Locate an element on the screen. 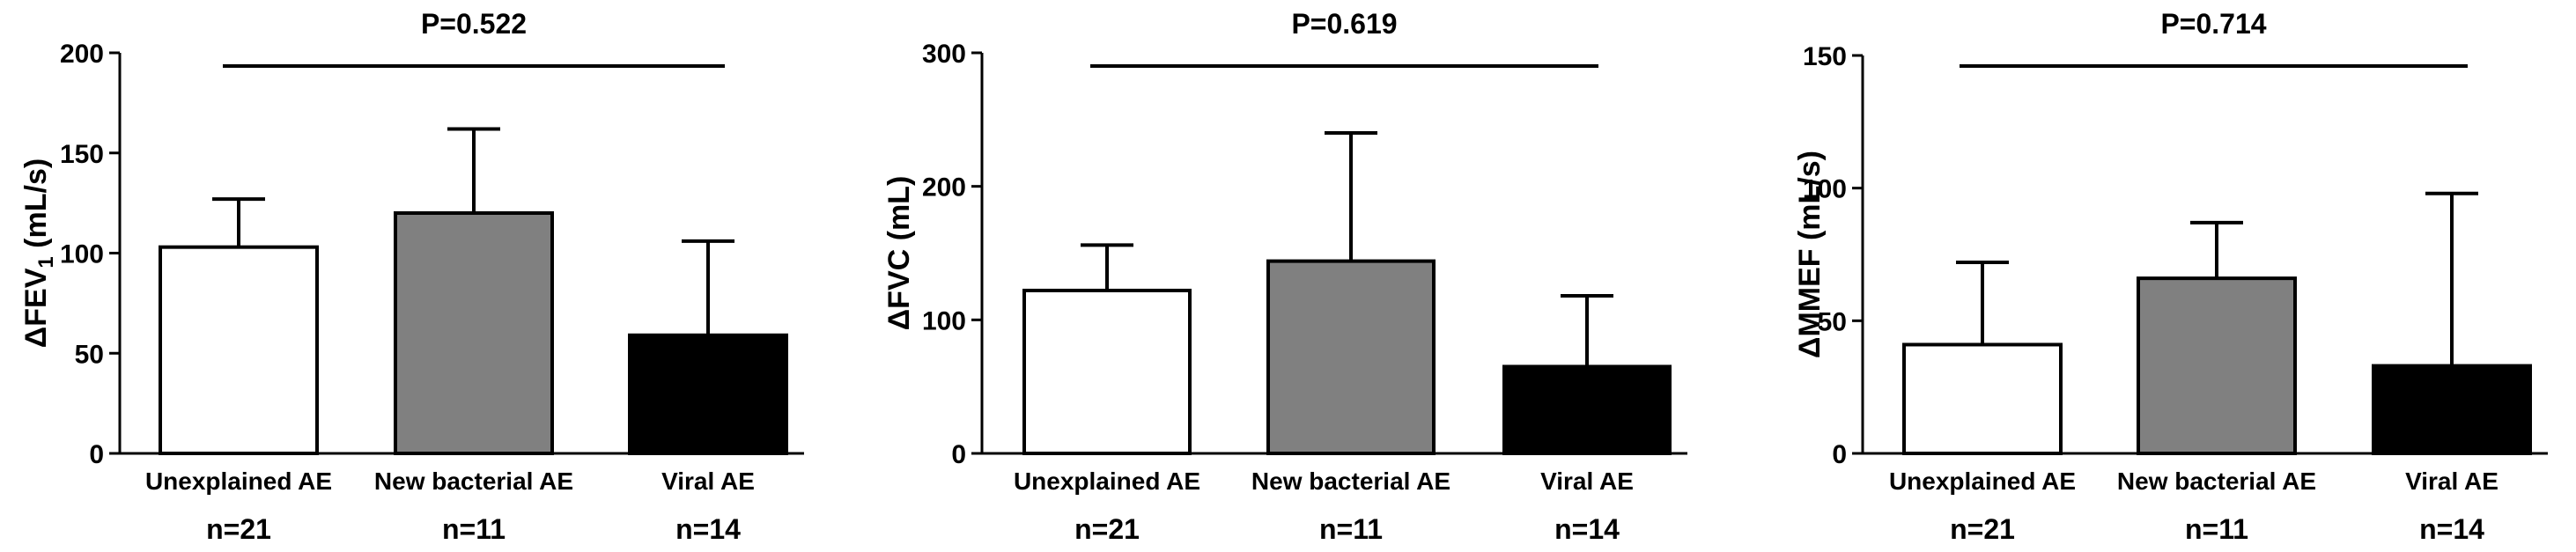 The width and height of the screenshot is (2576, 552). y-axis-label-unit: (mL) is located at coordinates (899, 212).